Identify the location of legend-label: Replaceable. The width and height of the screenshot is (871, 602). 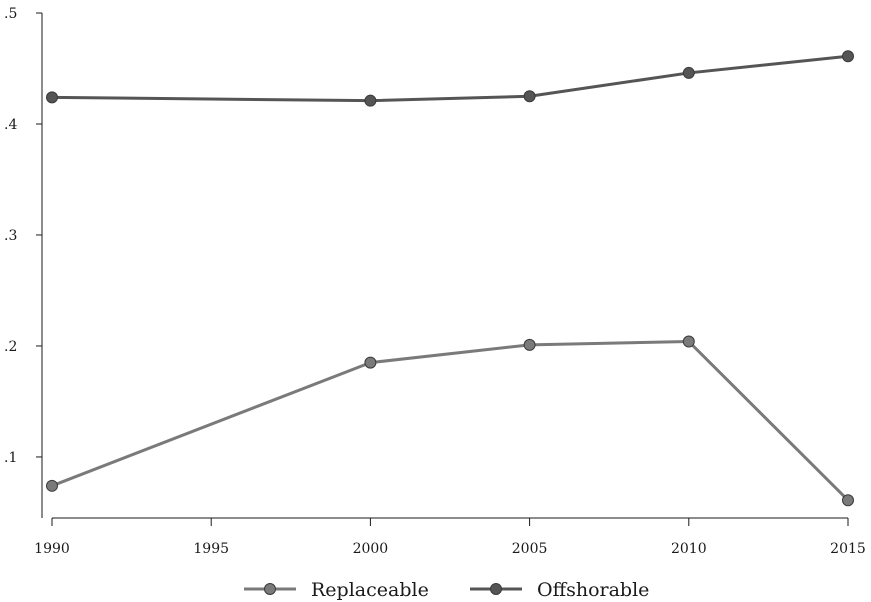
(370, 590).